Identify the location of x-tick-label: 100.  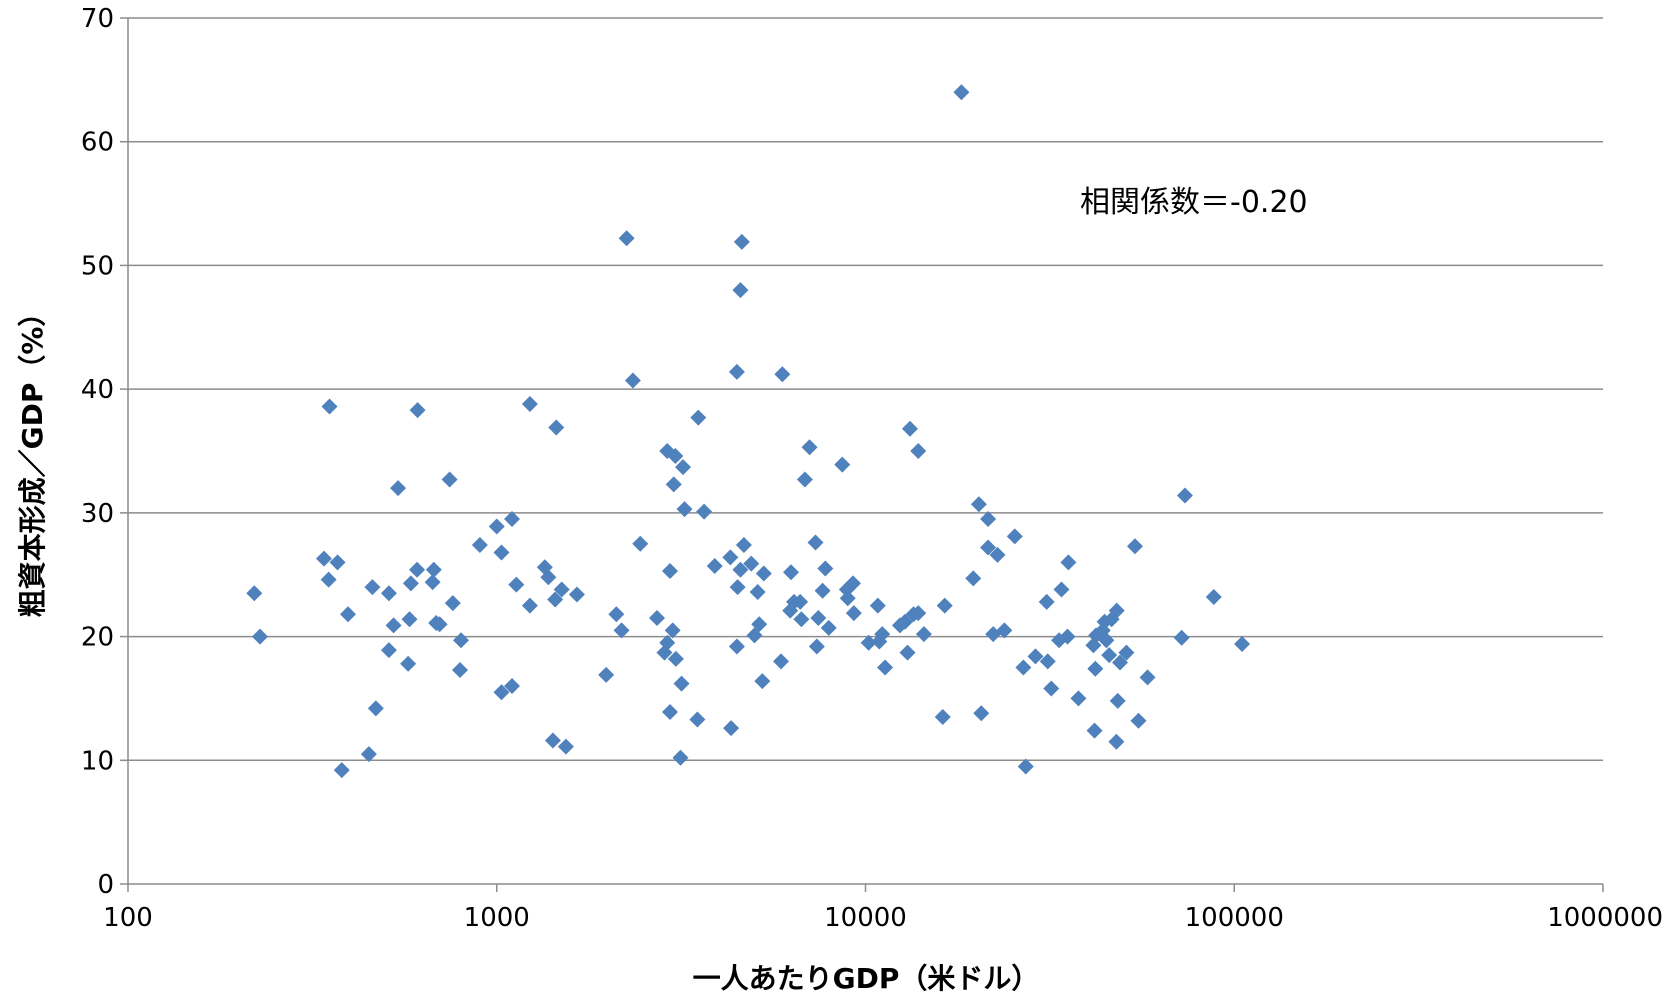
(128, 918).